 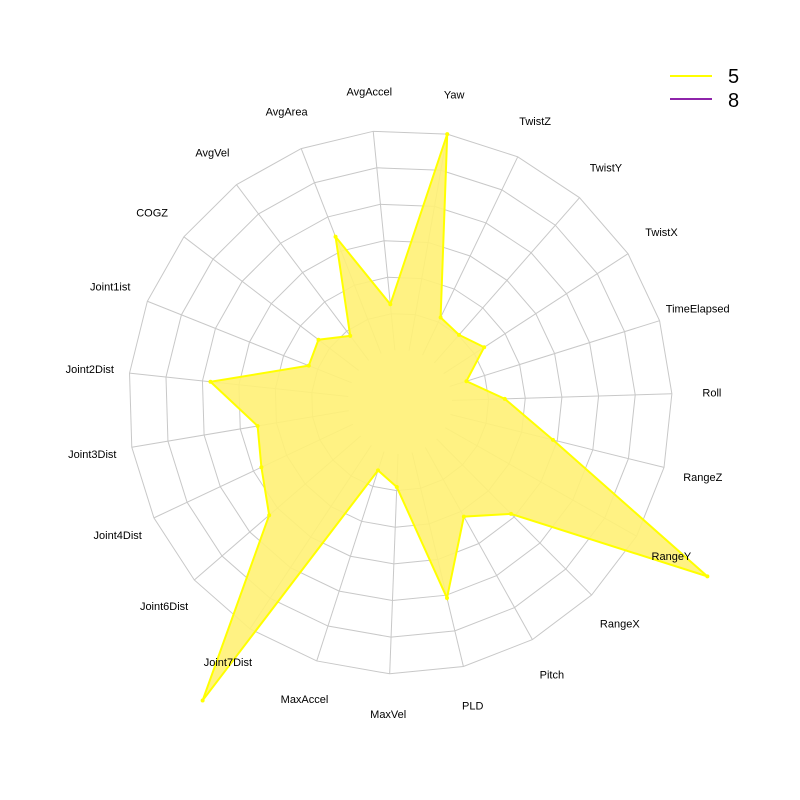 What do you see at coordinates (447, 134) in the screenshot?
I see `series-point-5-yaw` at bounding box center [447, 134].